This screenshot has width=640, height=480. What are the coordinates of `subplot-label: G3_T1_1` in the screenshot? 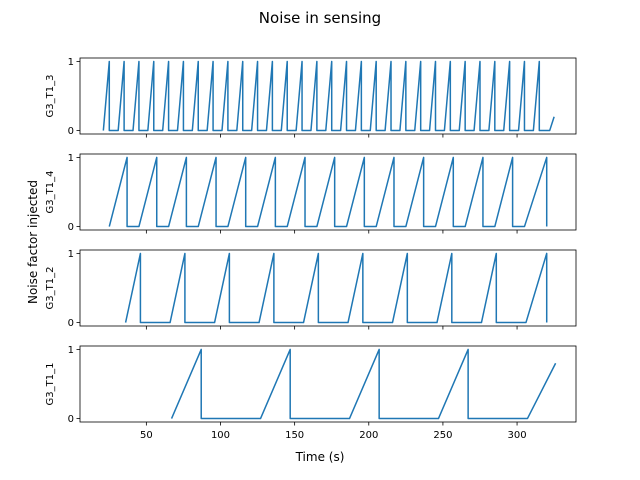 It's located at (50, 384).